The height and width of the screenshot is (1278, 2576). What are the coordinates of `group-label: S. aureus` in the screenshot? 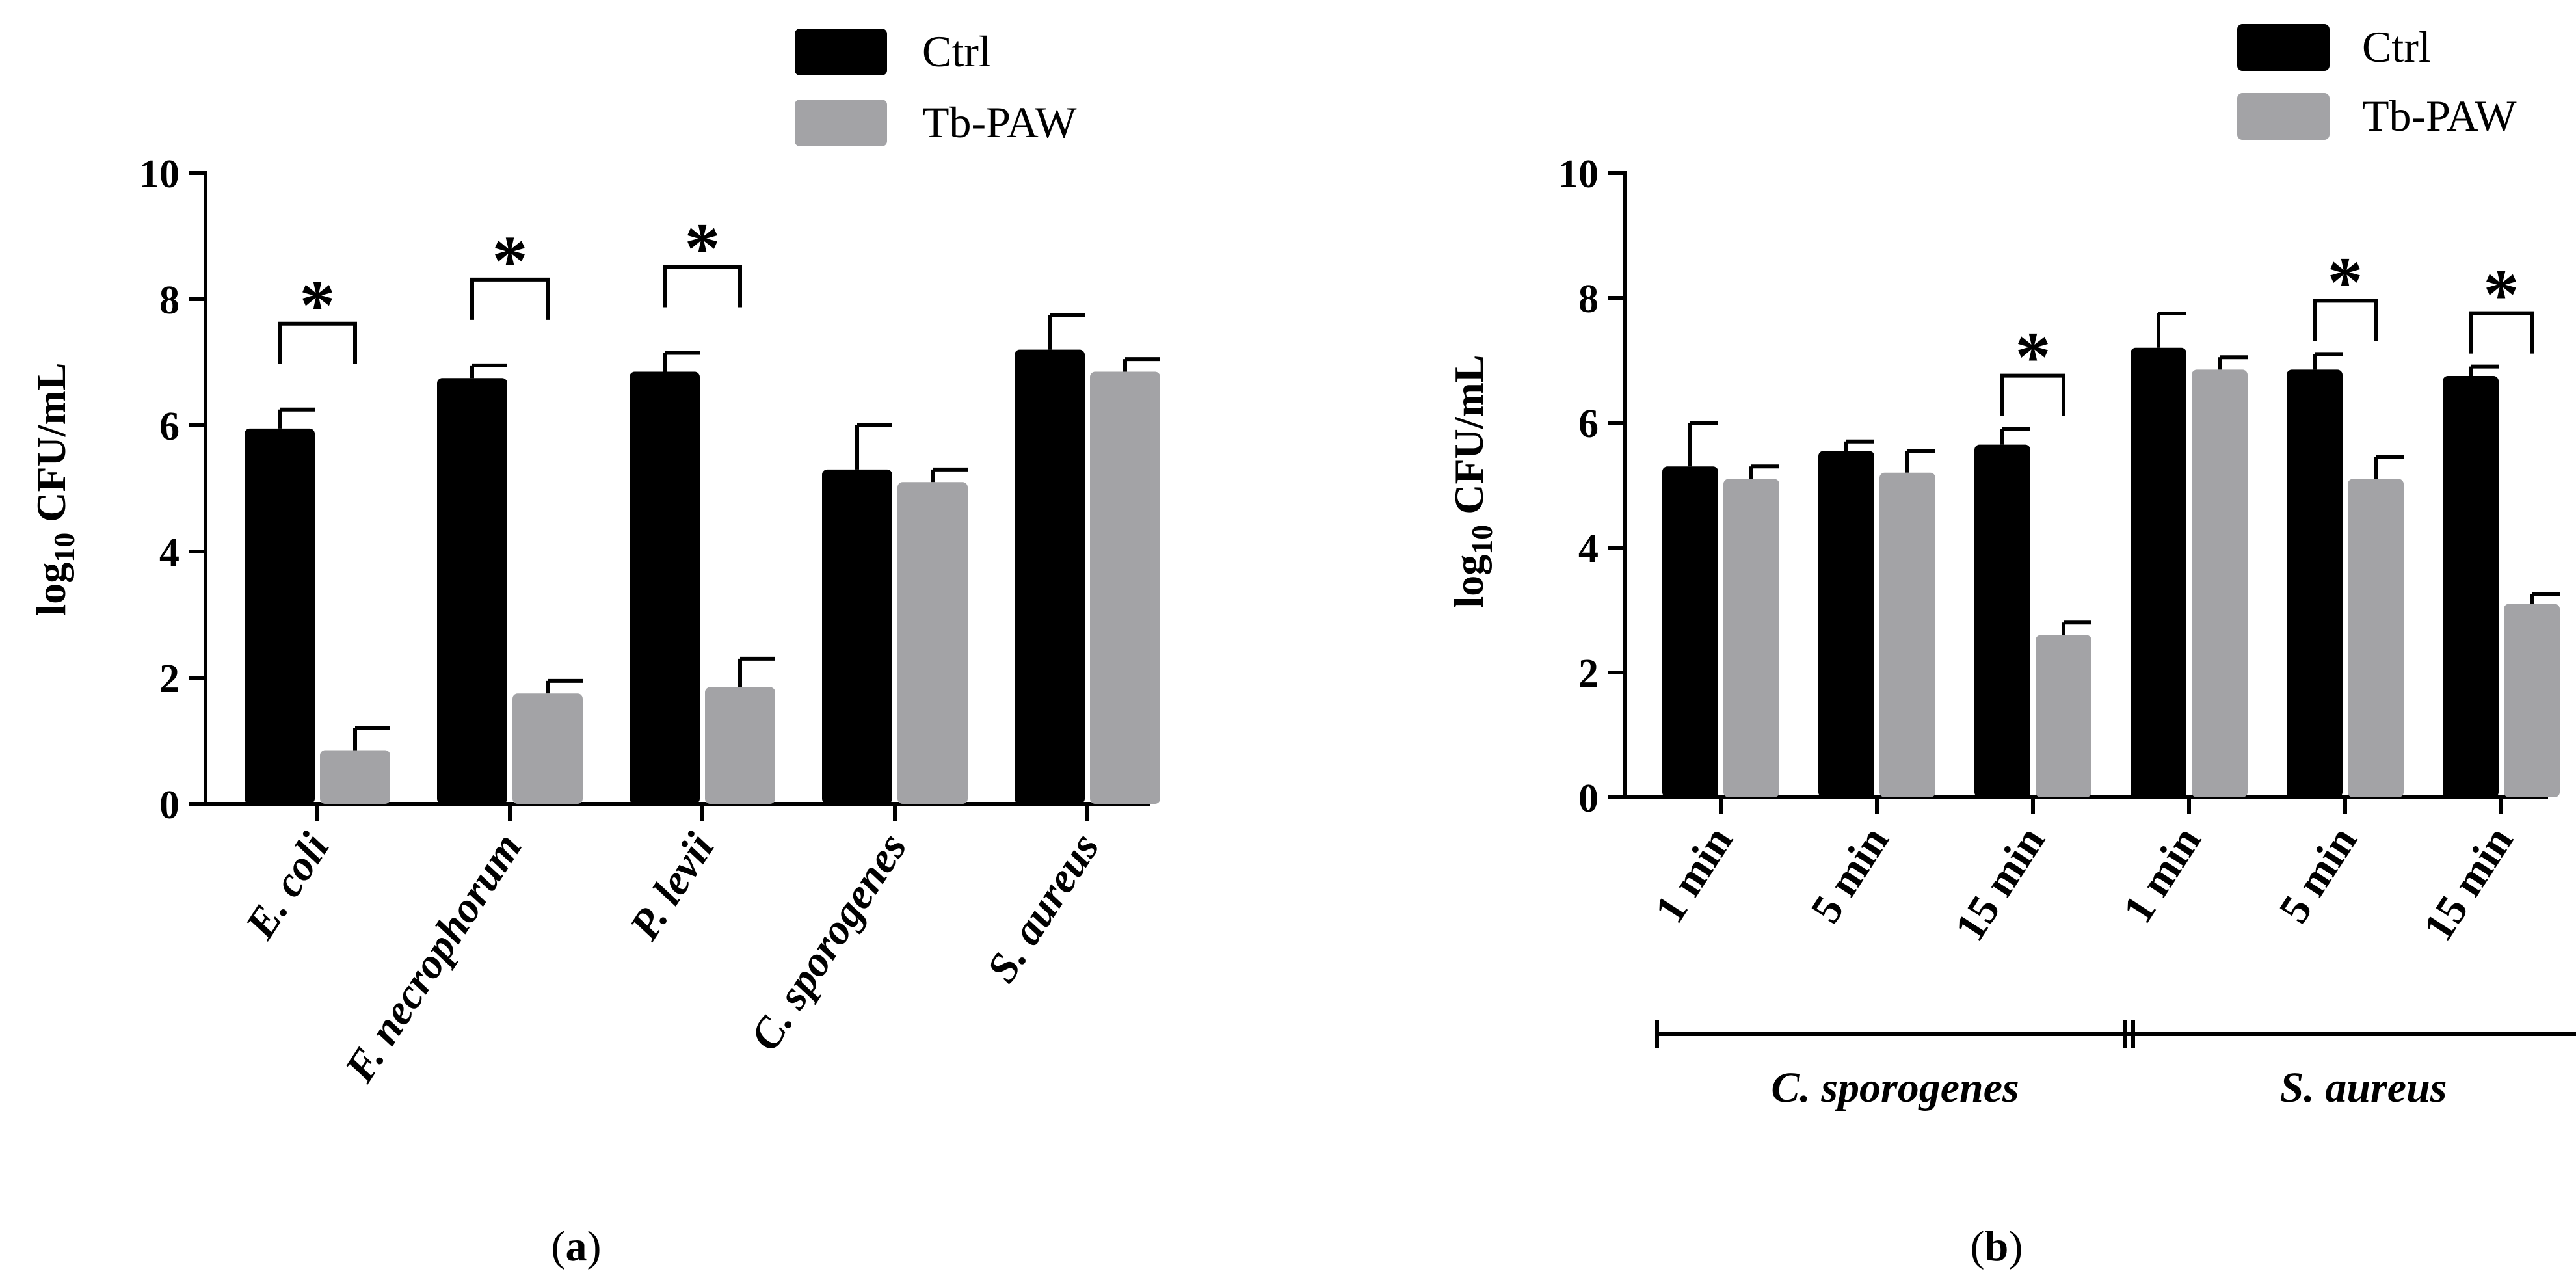 It's located at (2363, 1088).